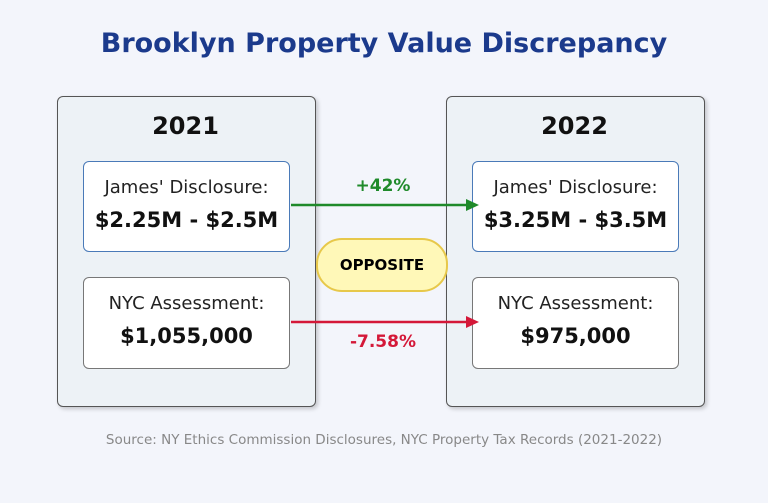 The height and width of the screenshot is (503, 768). What do you see at coordinates (574, 126) in the screenshot?
I see `year-2022: 2022` at bounding box center [574, 126].